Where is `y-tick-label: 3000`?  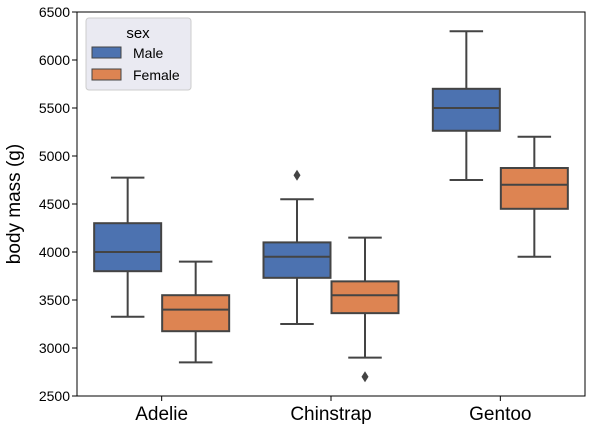
y-tick-label: 3000 is located at coordinates (54, 348).